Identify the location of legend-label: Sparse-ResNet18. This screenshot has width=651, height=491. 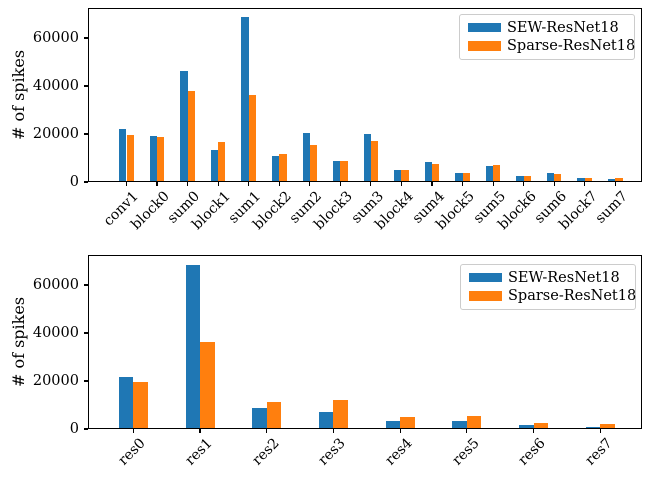
(572, 296).